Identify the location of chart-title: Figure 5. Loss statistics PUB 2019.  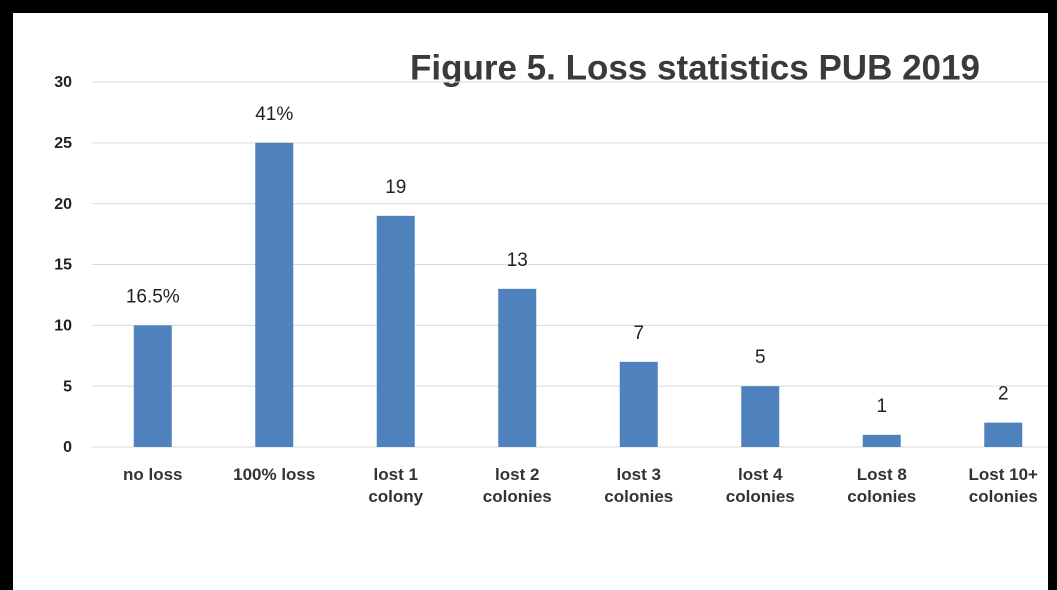
(695, 67).